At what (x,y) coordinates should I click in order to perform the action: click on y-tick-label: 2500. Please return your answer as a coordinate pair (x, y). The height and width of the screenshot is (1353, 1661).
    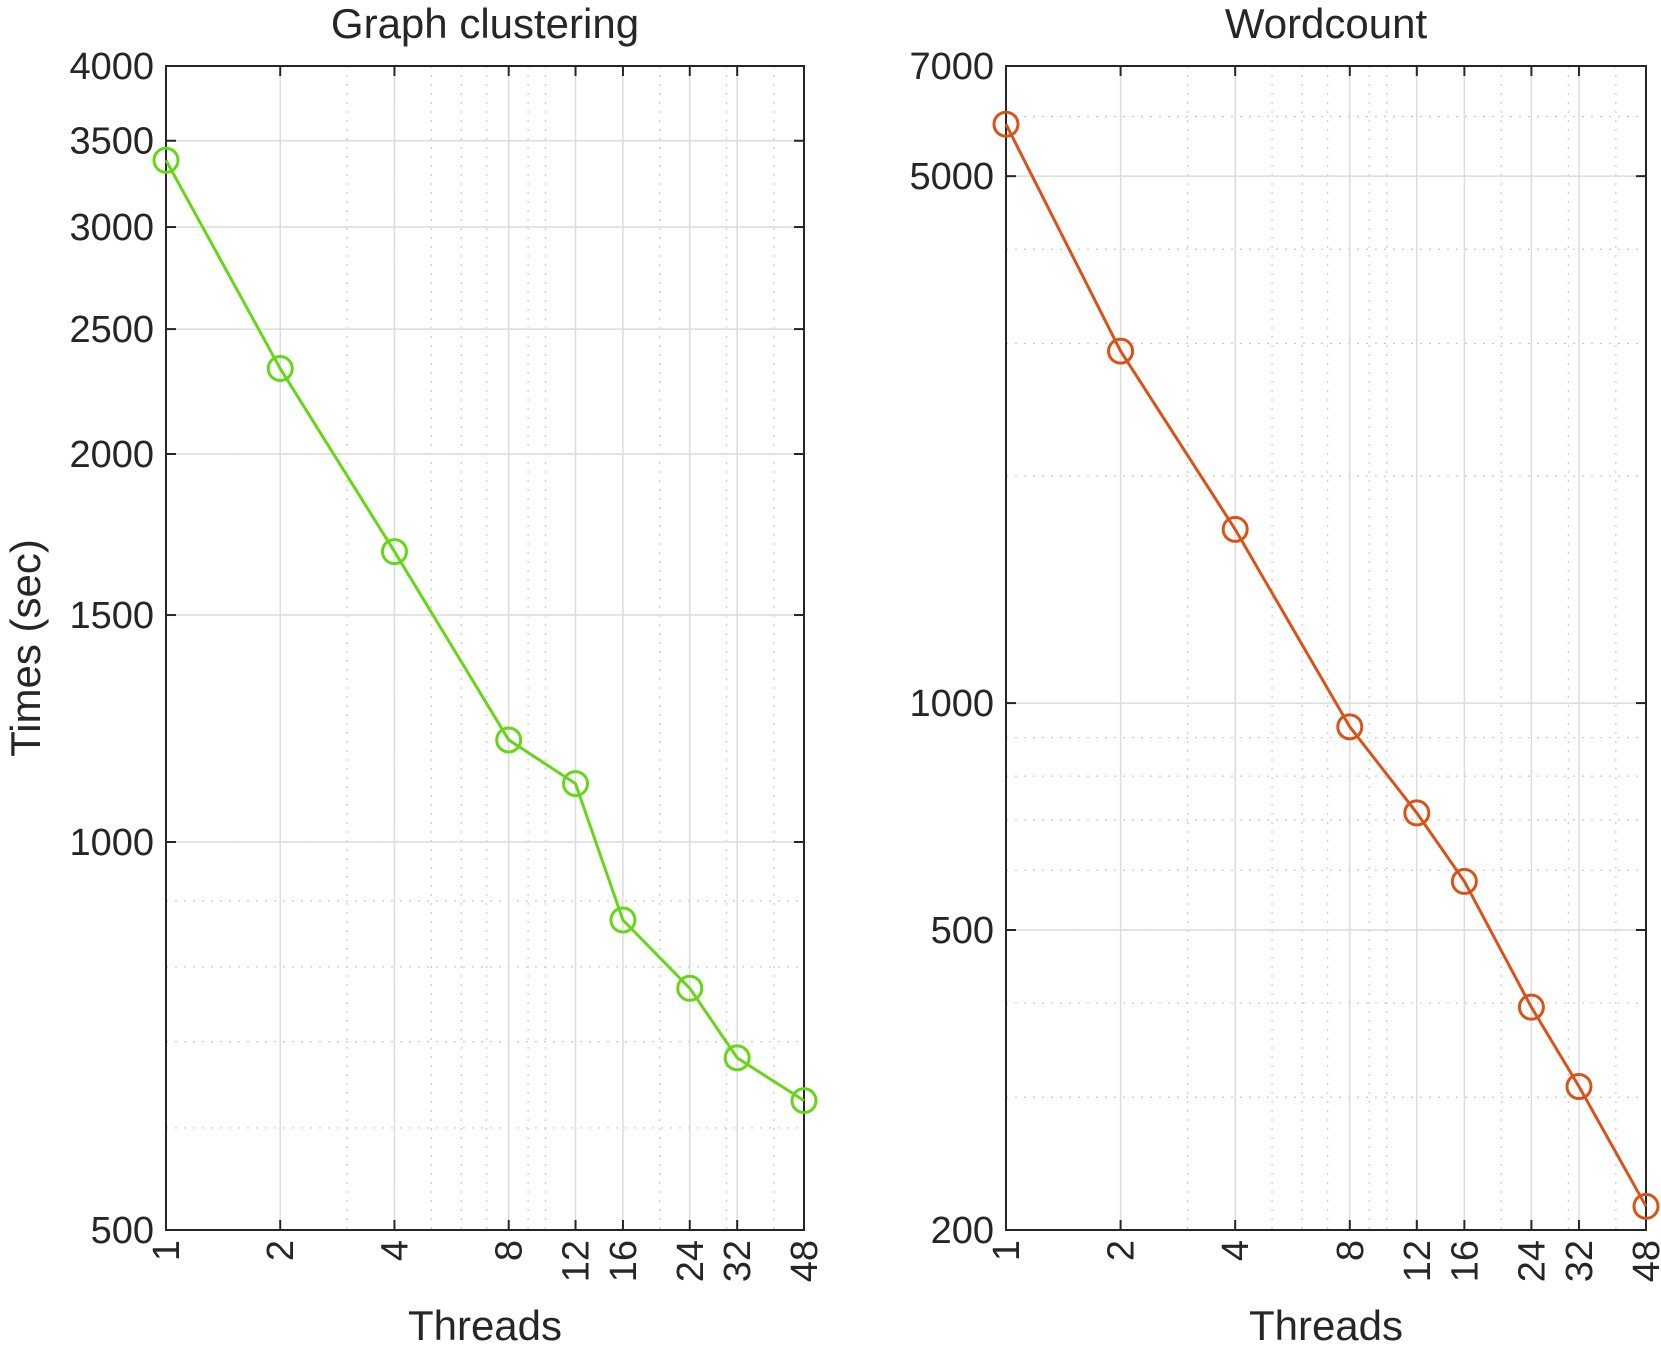
    Looking at the image, I should click on (111, 330).